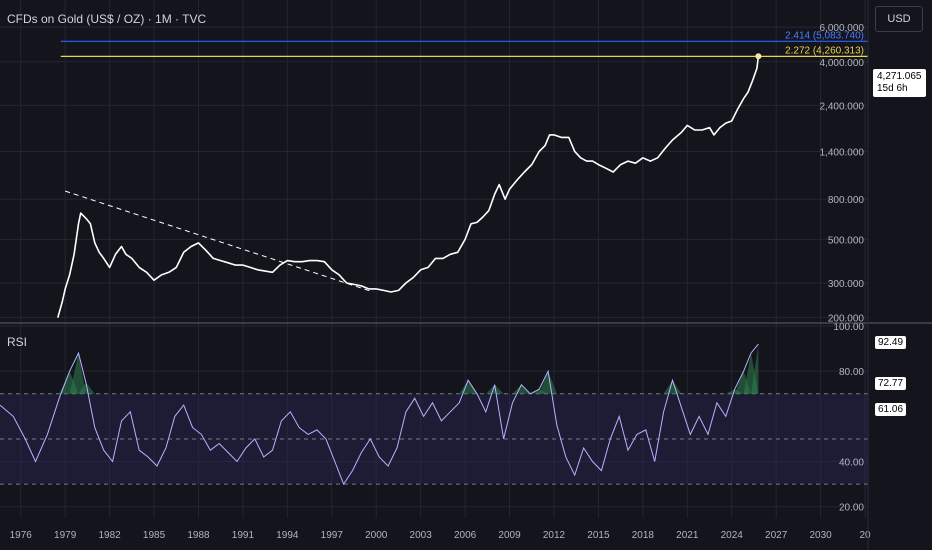  I want to click on fib-label: 2.414 (5,083.740), so click(824, 35).